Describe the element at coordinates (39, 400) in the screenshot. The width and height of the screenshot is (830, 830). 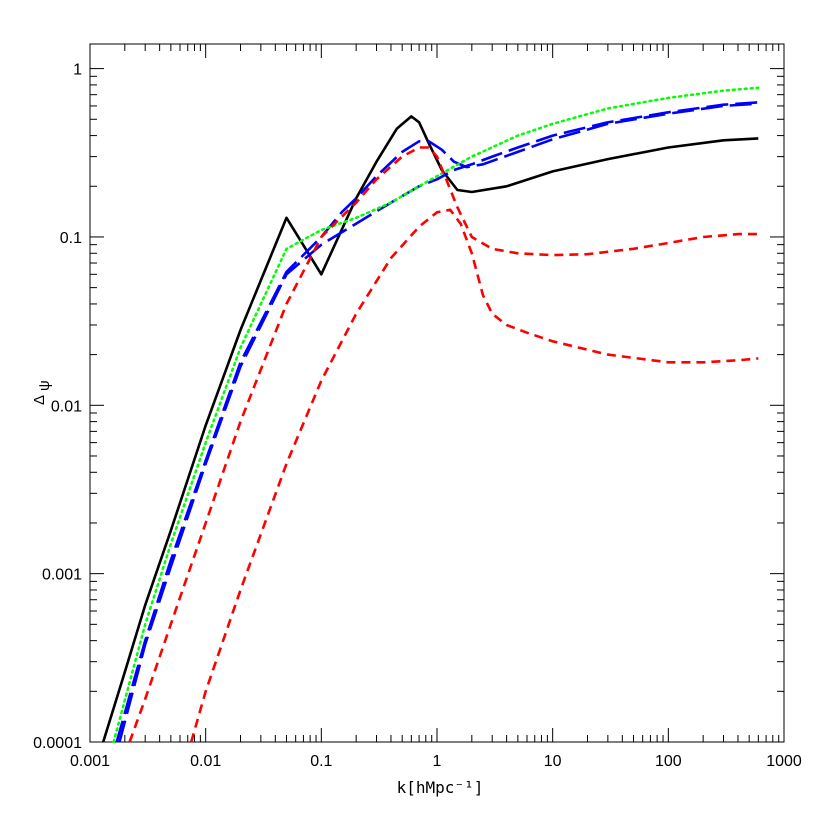
I see `y-axis-title-main: Δ` at that location.